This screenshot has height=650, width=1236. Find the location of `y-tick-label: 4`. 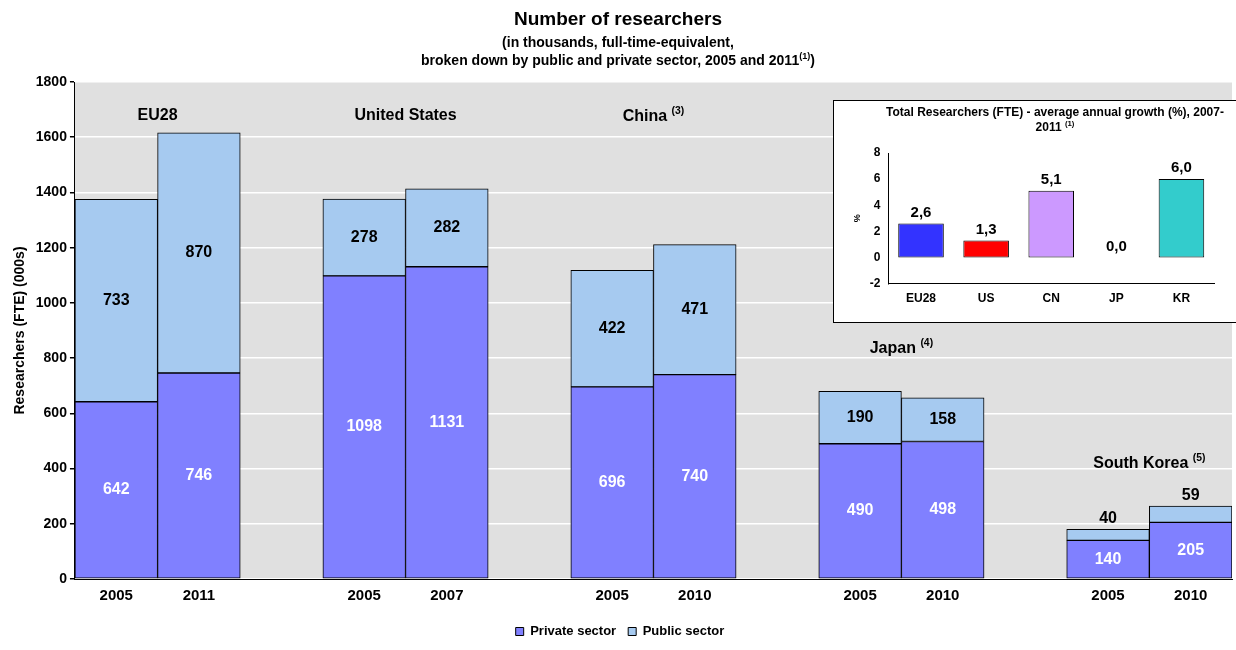

y-tick-label: 4 is located at coordinates (877, 204).